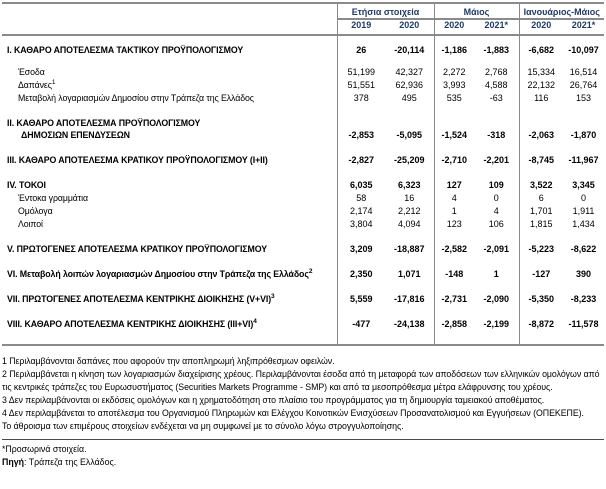  I want to click on value-cell: 42,327, so click(409, 72).